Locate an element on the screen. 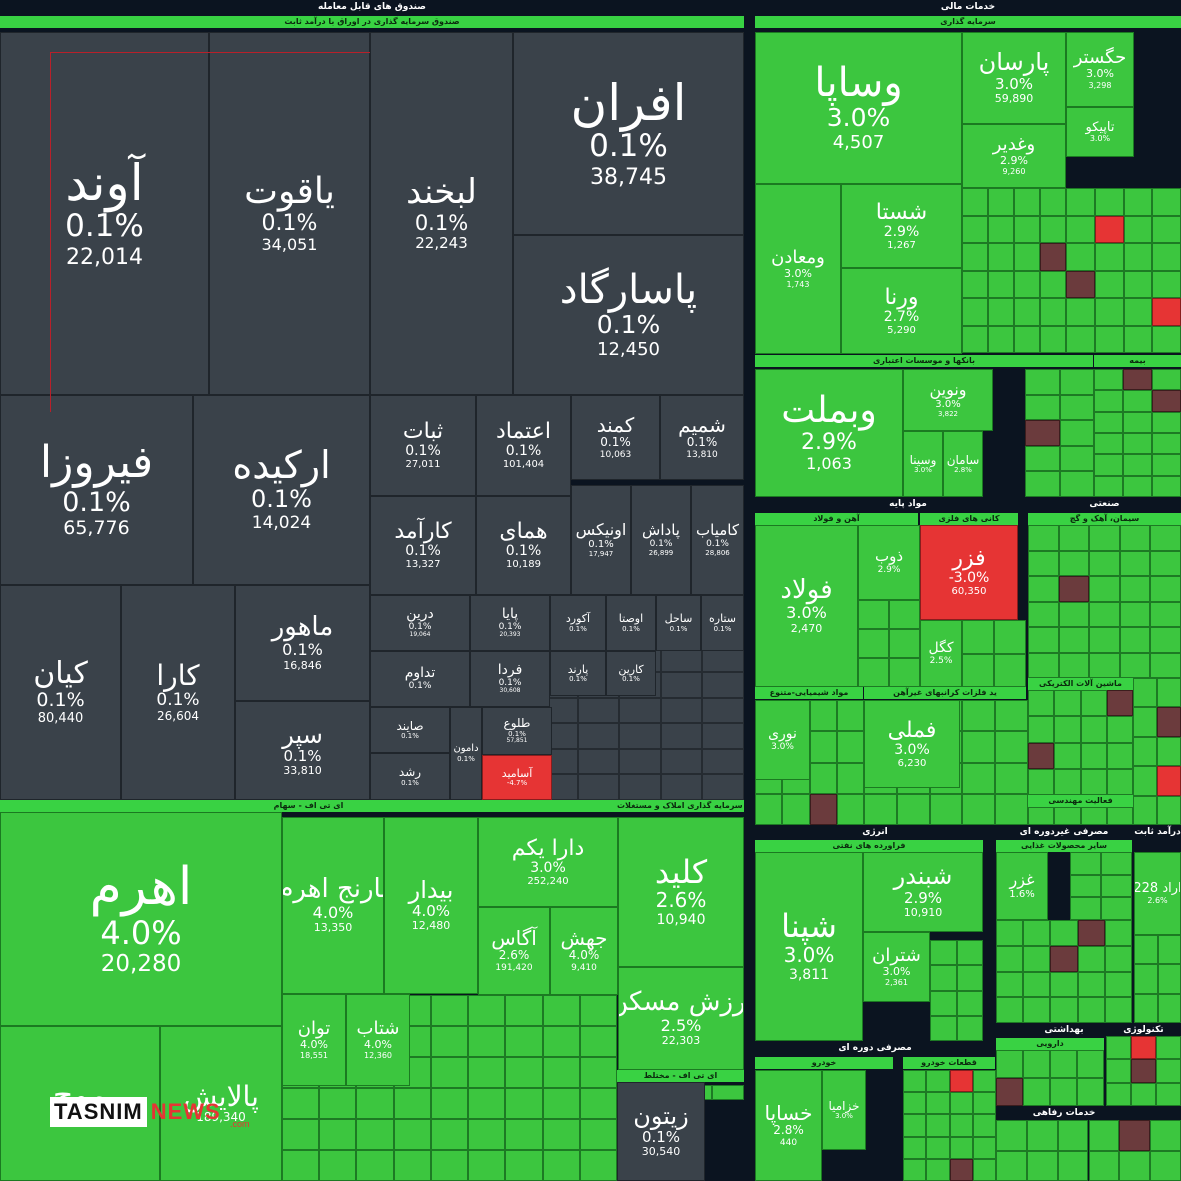 This screenshot has width=1181, height=1181. stock-tile: نوری 3.0% is located at coordinates (782, 740).